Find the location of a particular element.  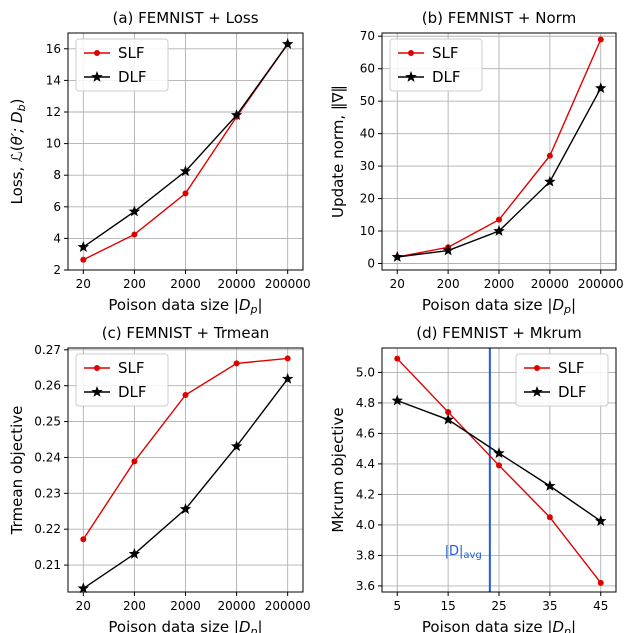

y-tick-label: 4.8 is located at coordinates (365, 403).